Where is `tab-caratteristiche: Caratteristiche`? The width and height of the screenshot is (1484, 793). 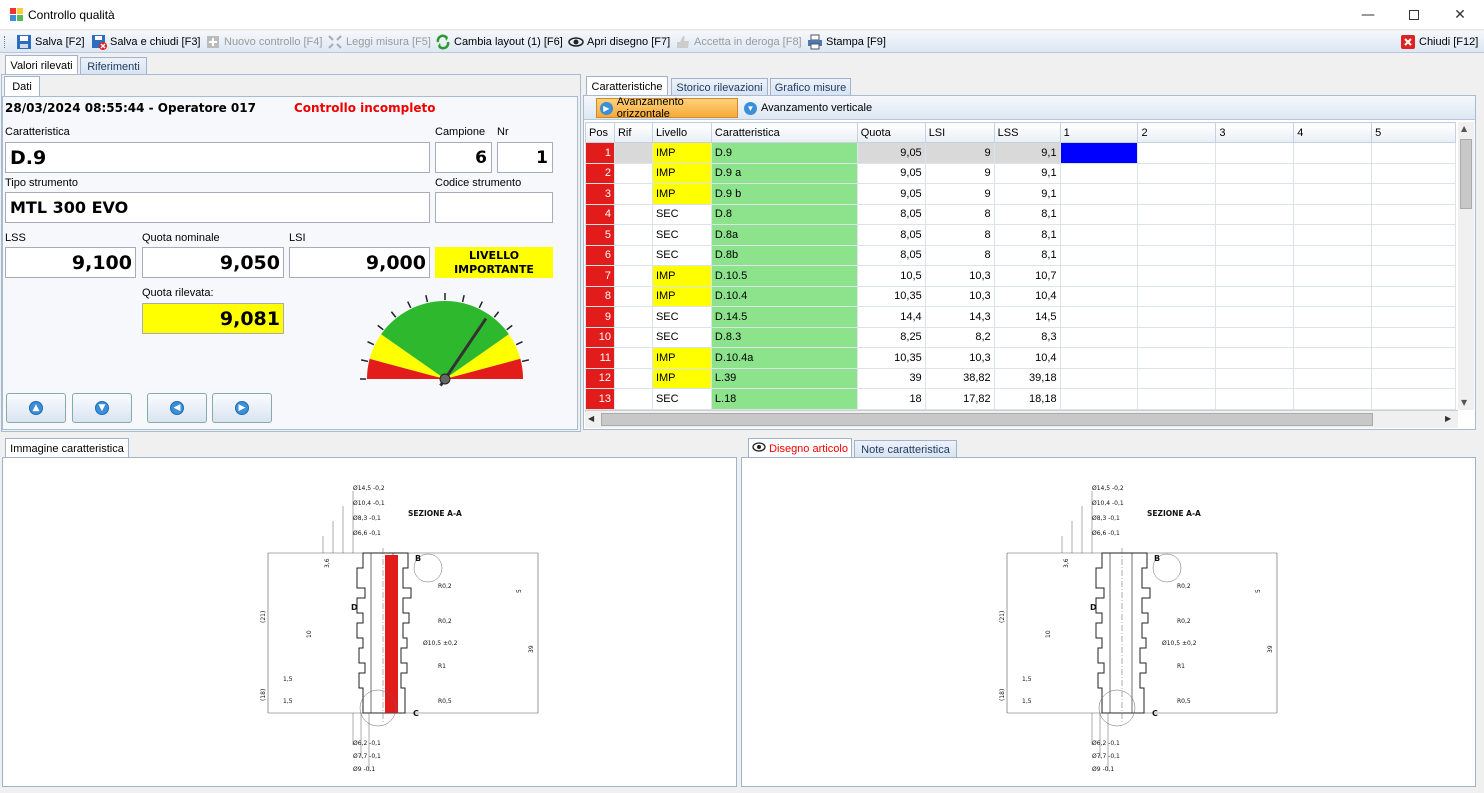 tab-caratteristiche: Caratteristiche is located at coordinates (627, 86).